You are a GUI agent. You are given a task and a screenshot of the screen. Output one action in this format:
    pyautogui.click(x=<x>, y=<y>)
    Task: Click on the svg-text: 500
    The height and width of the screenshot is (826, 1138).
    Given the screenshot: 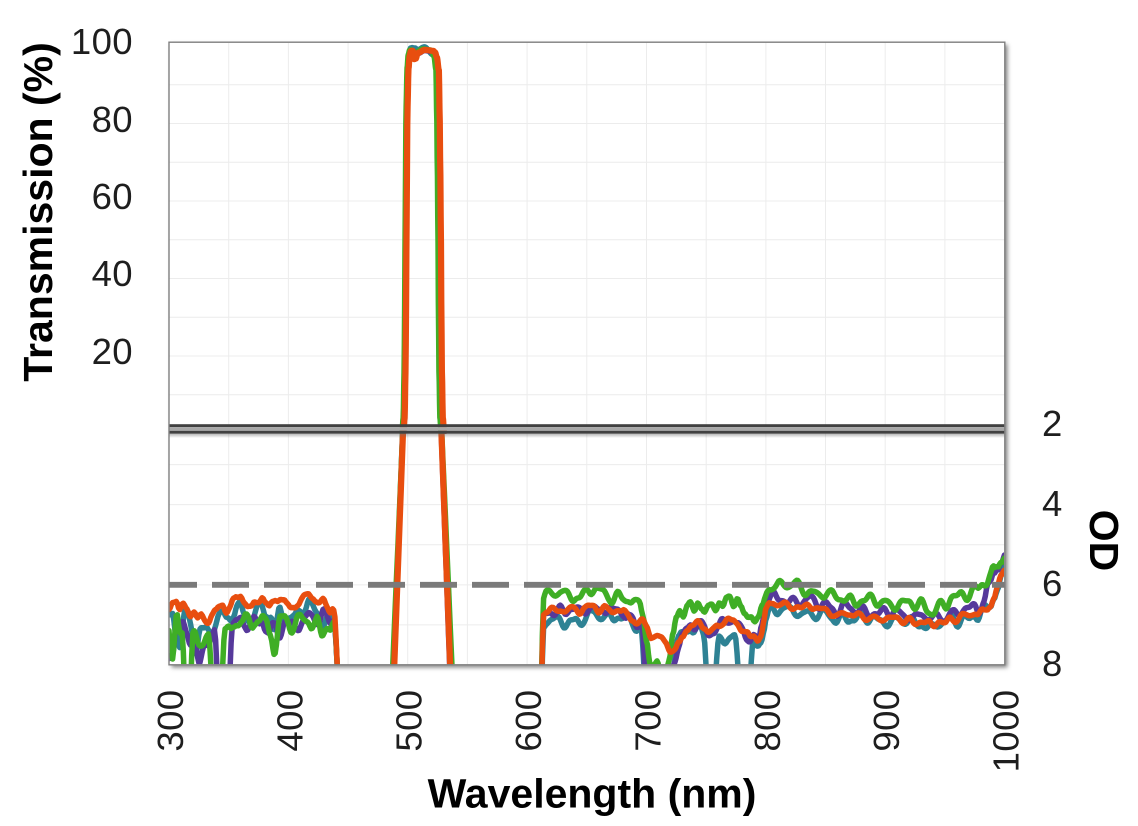 What is the action you would take?
    pyautogui.click(x=409, y=721)
    